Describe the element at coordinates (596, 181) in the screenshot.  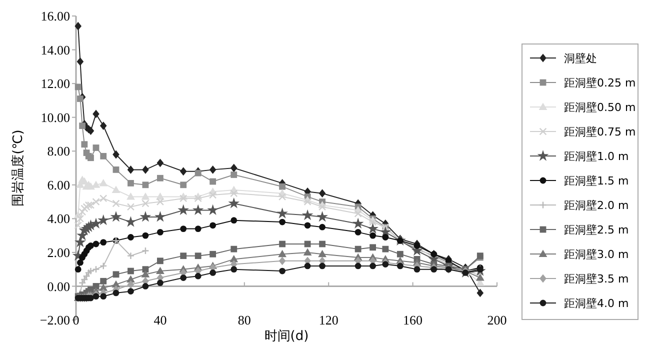
I see `legend-label: 距洞壁1.5 m` at that location.